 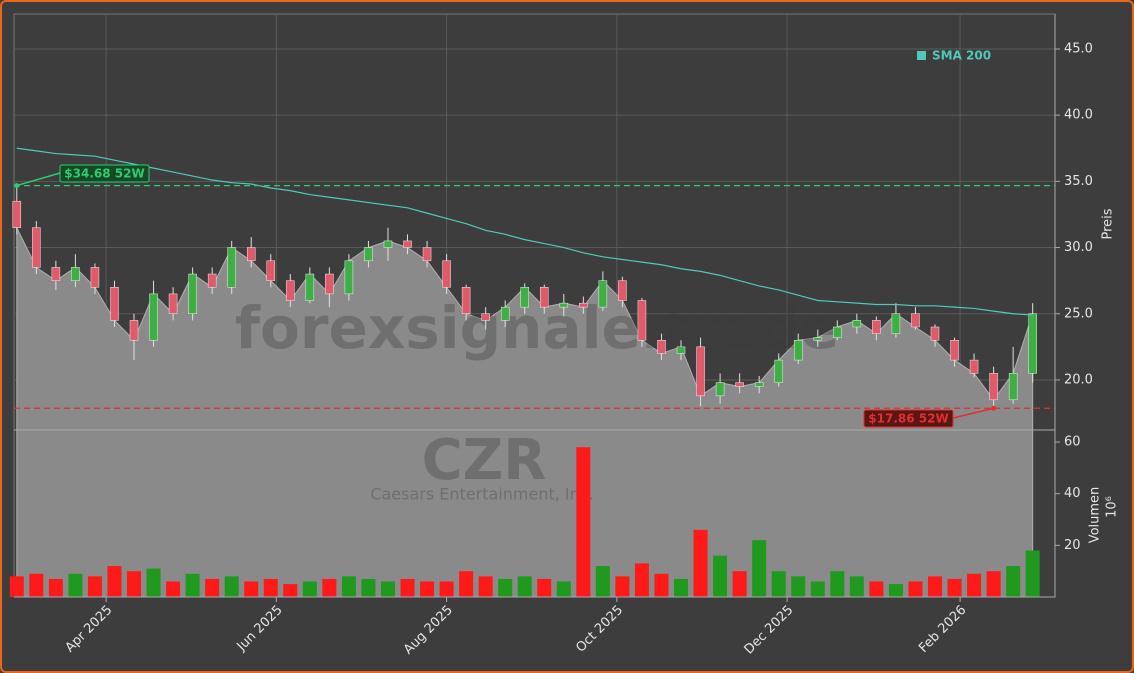 I want to click on watermark: CZR, so click(x=484, y=460).